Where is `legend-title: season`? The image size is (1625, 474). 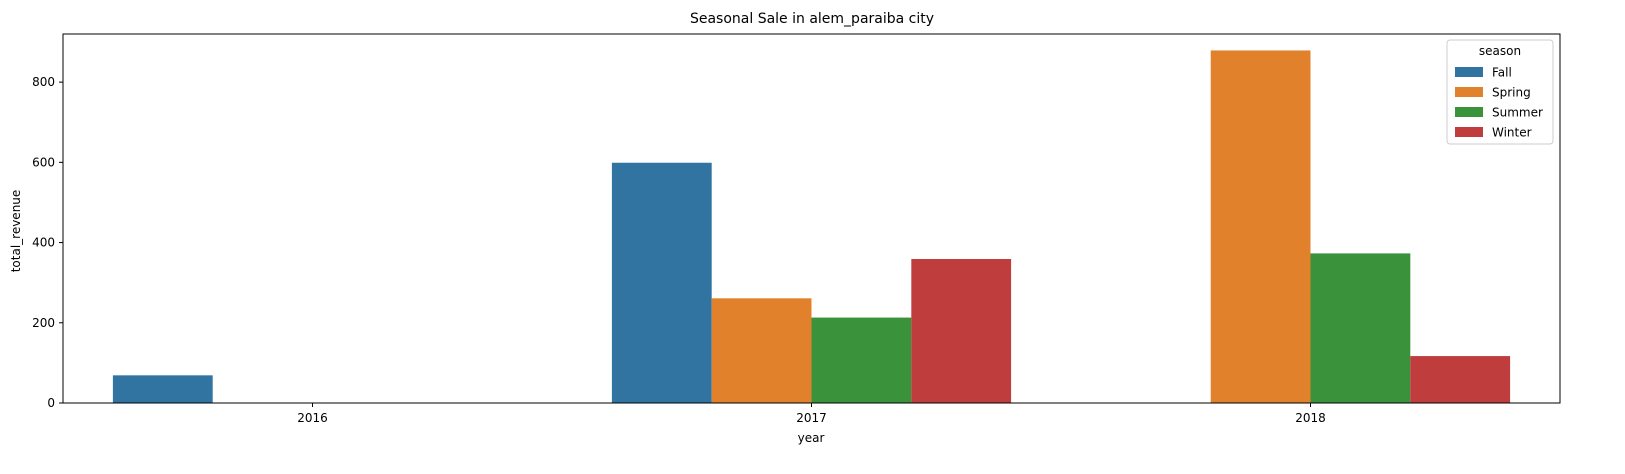
legend-title: season is located at coordinates (1500, 51).